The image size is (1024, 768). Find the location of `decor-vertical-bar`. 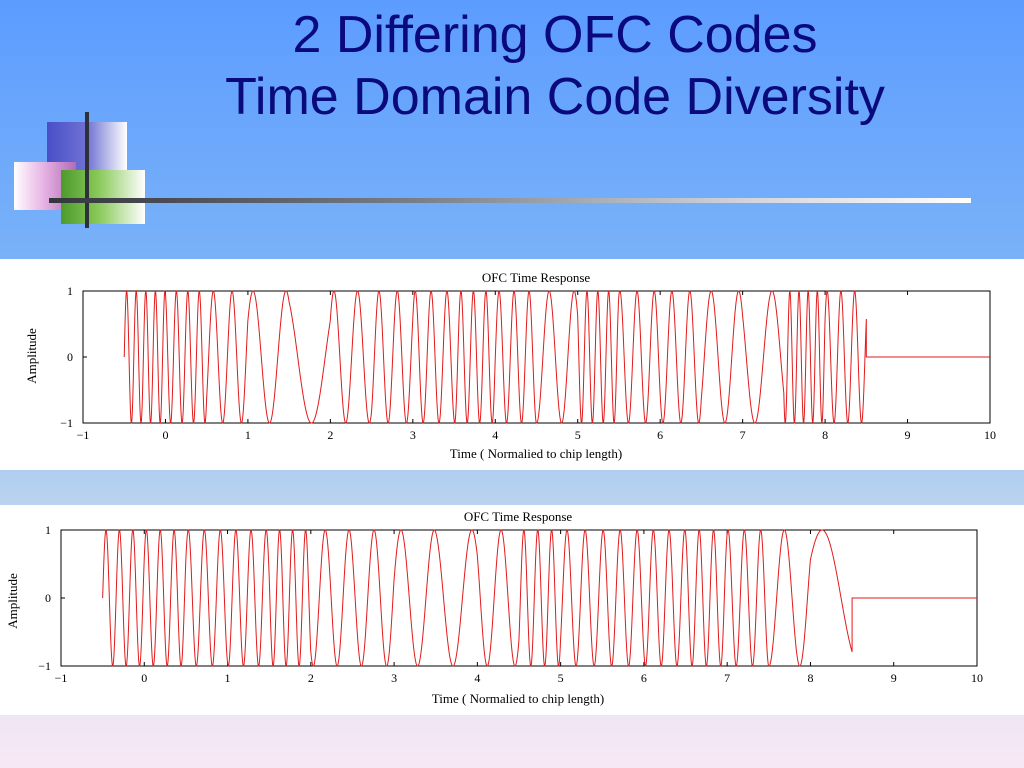

decor-vertical-bar is located at coordinates (87, 170).